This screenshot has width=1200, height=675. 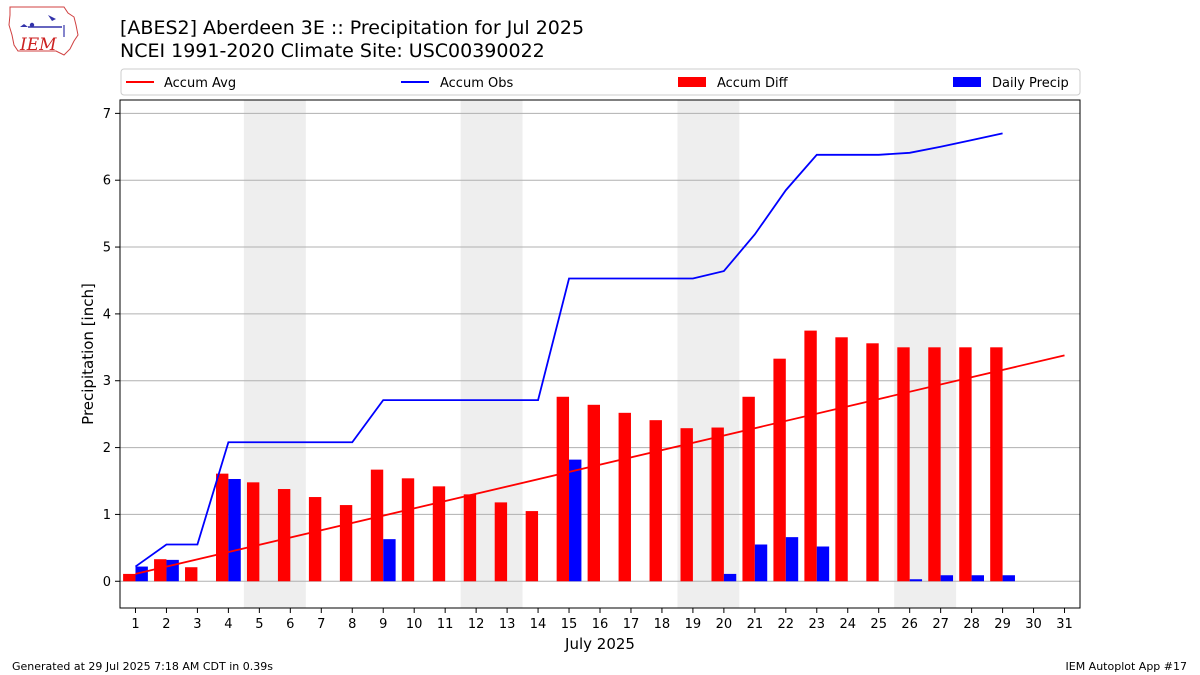 I want to click on x-tick-label: 31, so click(x=1064, y=624).